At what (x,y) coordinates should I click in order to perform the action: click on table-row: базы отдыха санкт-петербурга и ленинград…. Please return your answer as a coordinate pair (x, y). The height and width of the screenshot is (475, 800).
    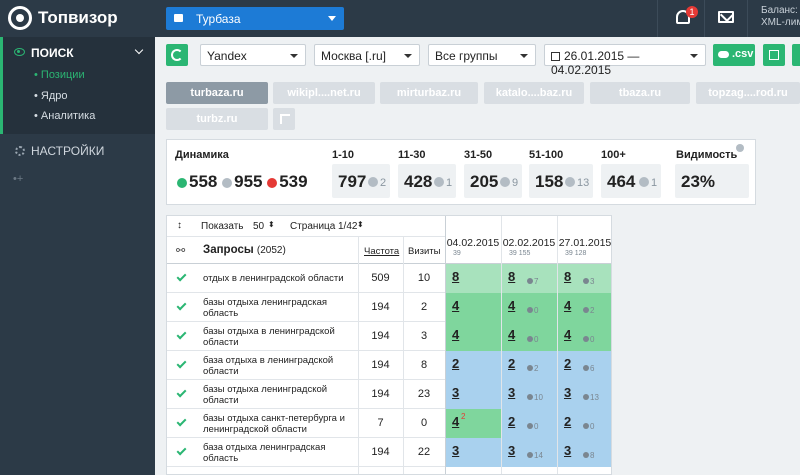
    Looking at the image, I should click on (389, 423).